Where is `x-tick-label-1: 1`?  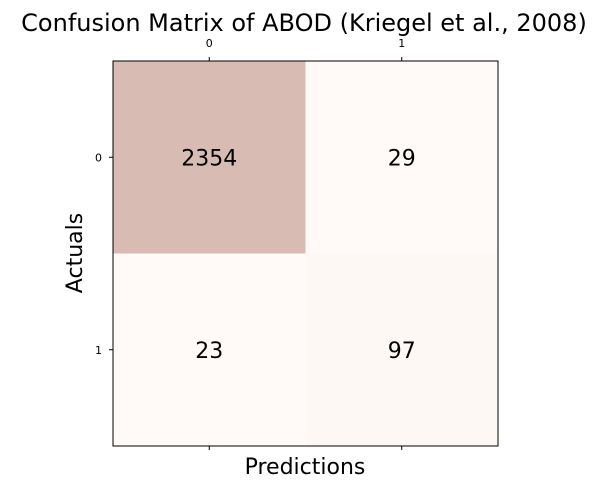 x-tick-label-1: 1 is located at coordinates (401, 43).